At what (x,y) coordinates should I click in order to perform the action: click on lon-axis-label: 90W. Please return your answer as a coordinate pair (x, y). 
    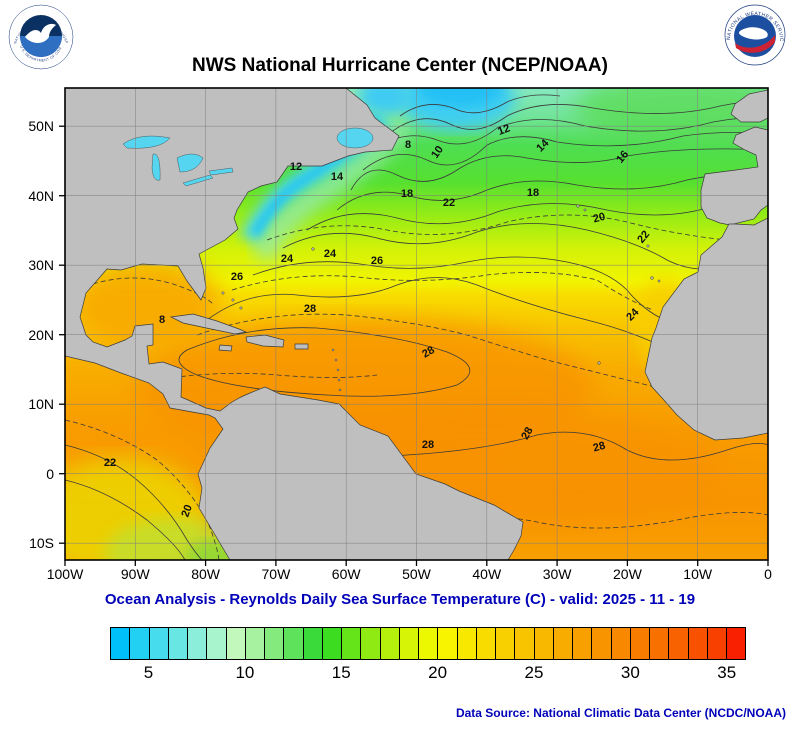
    Looking at the image, I should click on (135, 574).